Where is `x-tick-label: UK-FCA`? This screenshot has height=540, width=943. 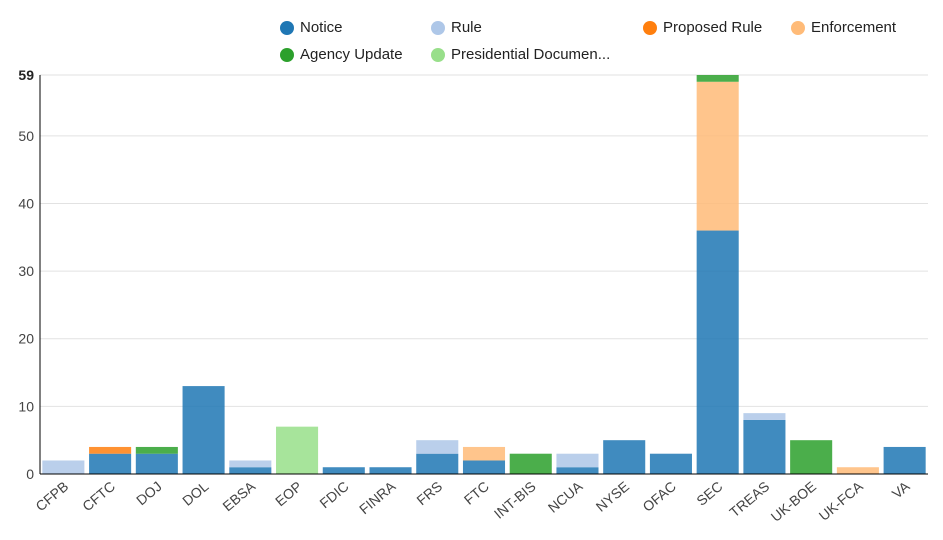 x-tick-label: UK-FCA is located at coordinates (841, 501).